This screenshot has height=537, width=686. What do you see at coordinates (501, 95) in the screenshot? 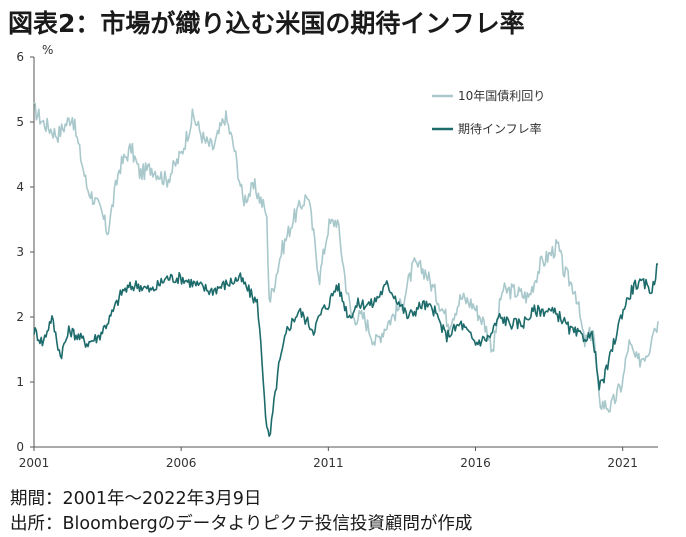
I see `legend-label-10y-yield: 10年国債利回り` at bounding box center [501, 95].